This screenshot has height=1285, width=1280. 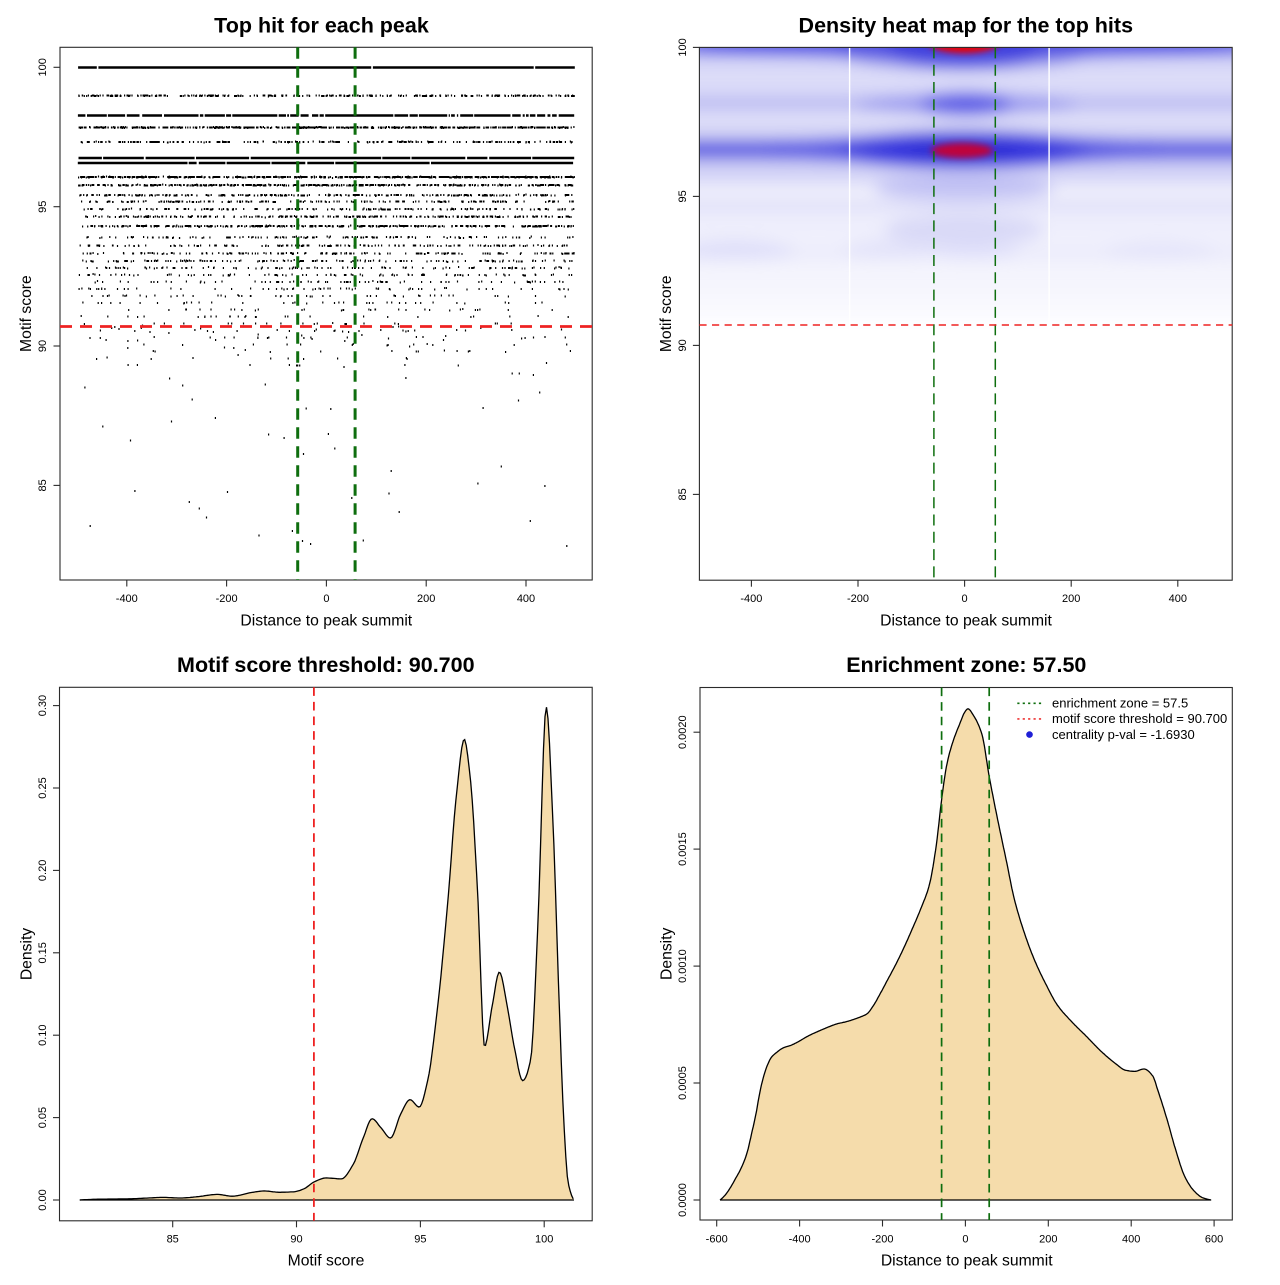 I want to click on svg-text: Top hit for each peak, so click(x=321, y=26).